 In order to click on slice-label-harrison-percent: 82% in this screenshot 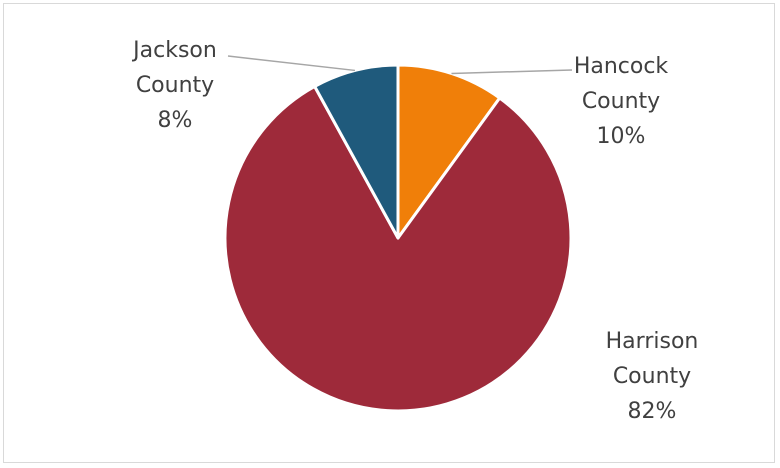, I will do `click(652, 411)`.